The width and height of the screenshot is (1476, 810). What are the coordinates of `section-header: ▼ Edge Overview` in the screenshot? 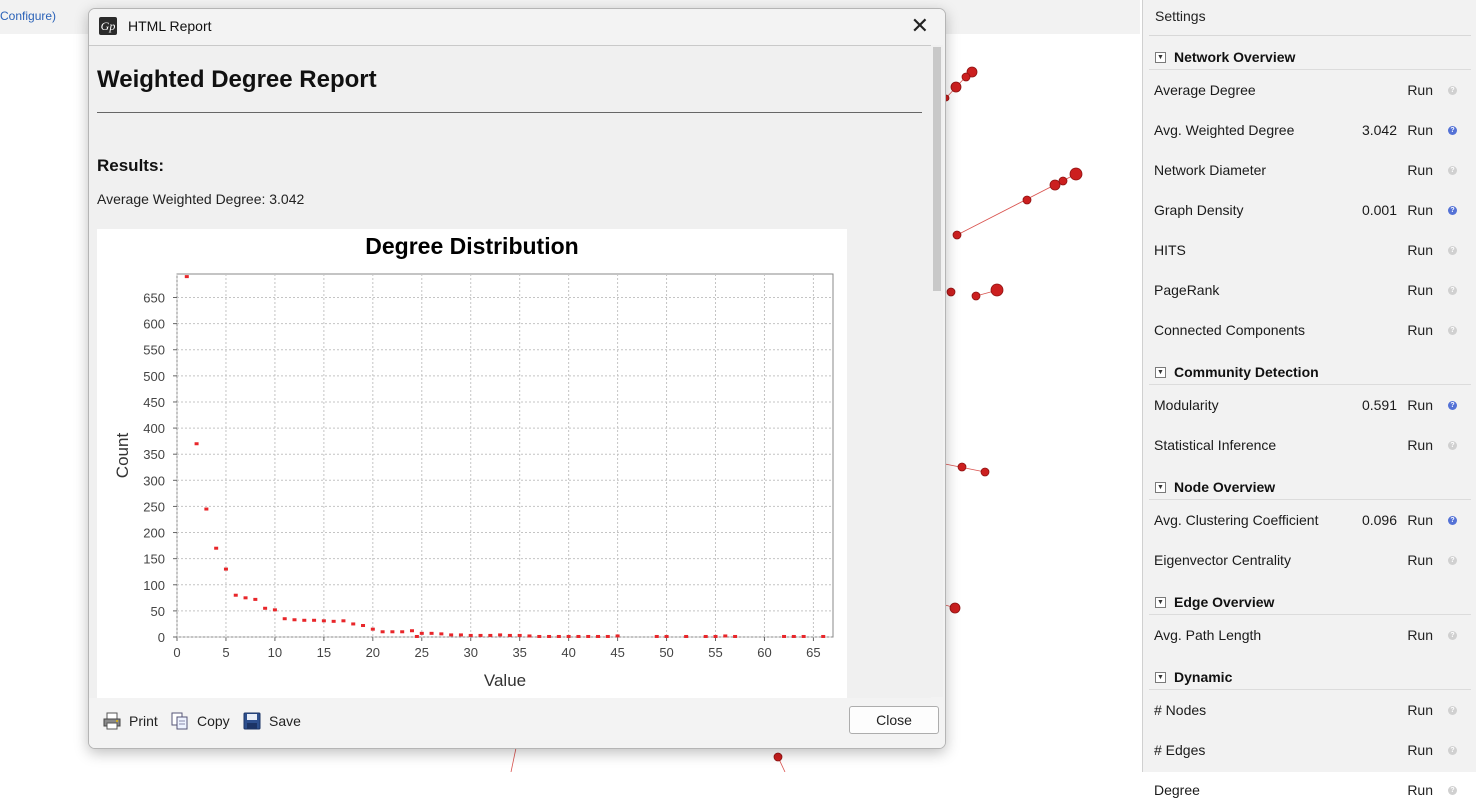 It's located at (1310, 602).